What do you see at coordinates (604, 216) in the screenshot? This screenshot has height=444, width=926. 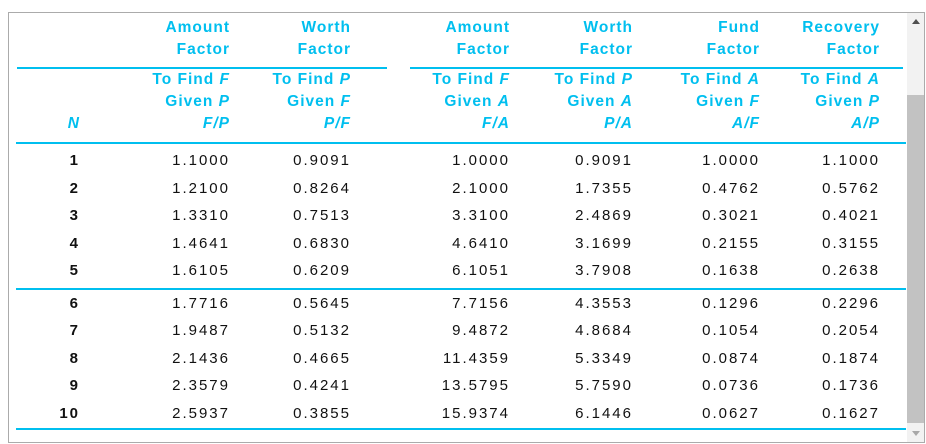 I see `cell-pa: 2.4869` at bounding box center [604, 216].